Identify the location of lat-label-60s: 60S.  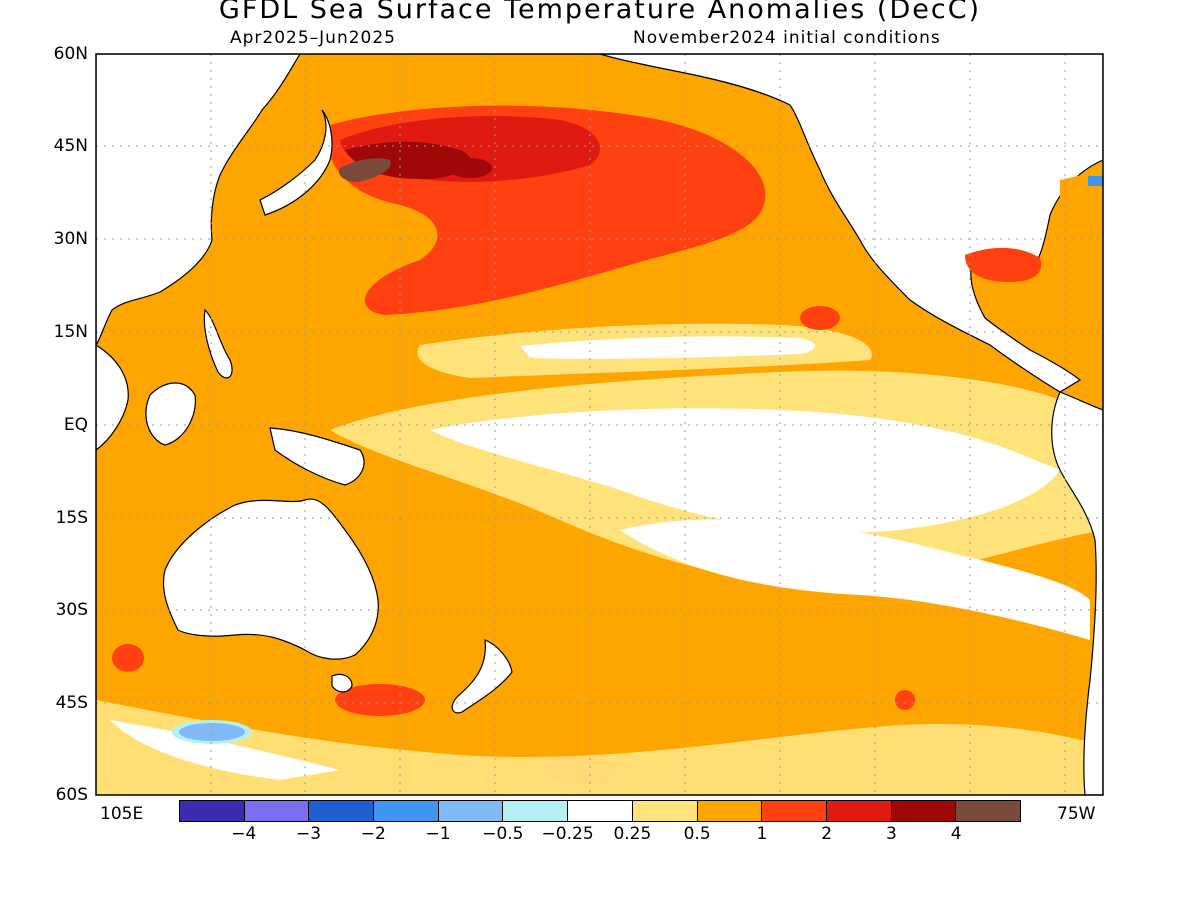
(71, 795).